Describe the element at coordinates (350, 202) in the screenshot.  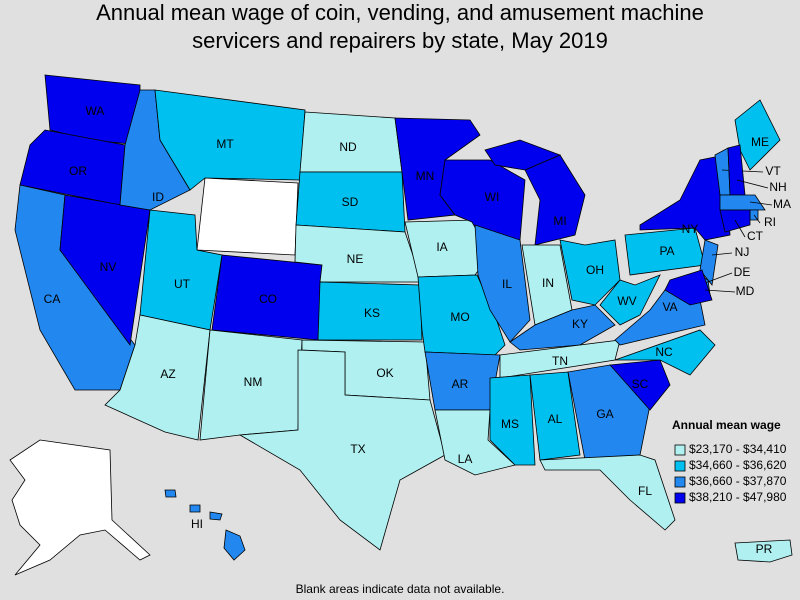
I see `state-label: SD` at that location.